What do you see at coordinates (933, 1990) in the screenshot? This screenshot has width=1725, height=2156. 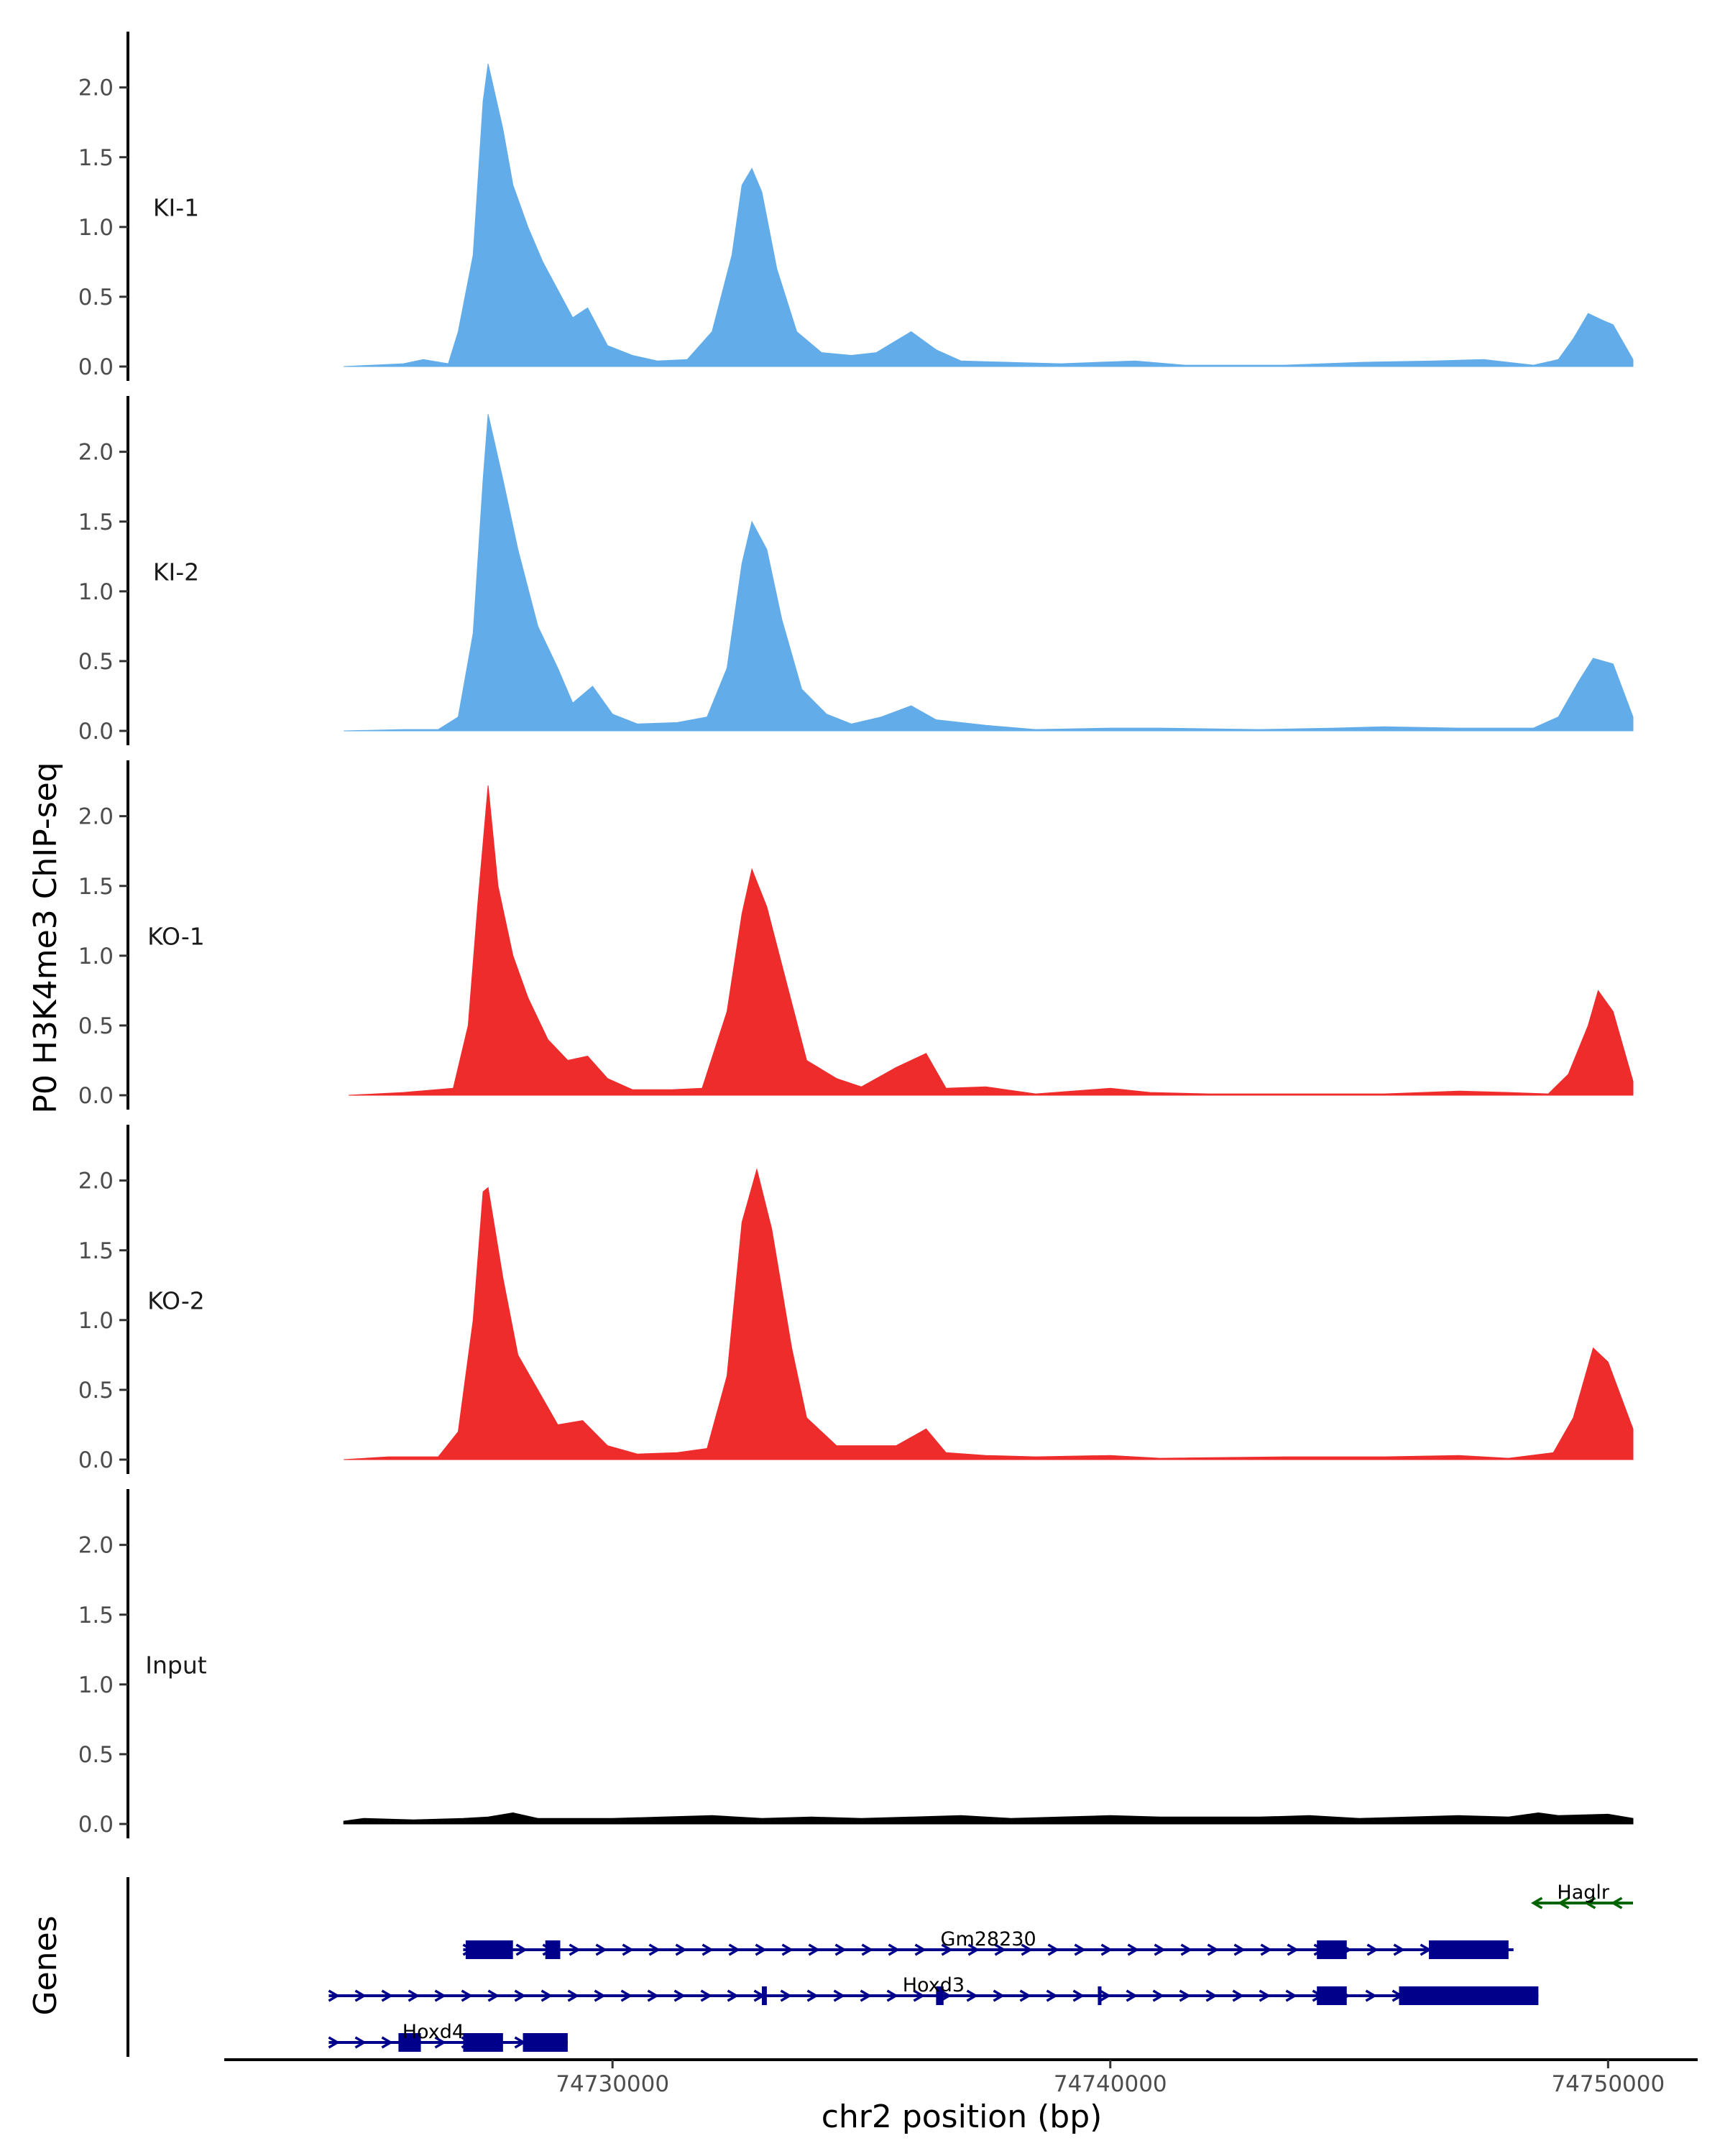 I see `gene-hoxd3: Hoxd3` at bounding box center [933, 1990].